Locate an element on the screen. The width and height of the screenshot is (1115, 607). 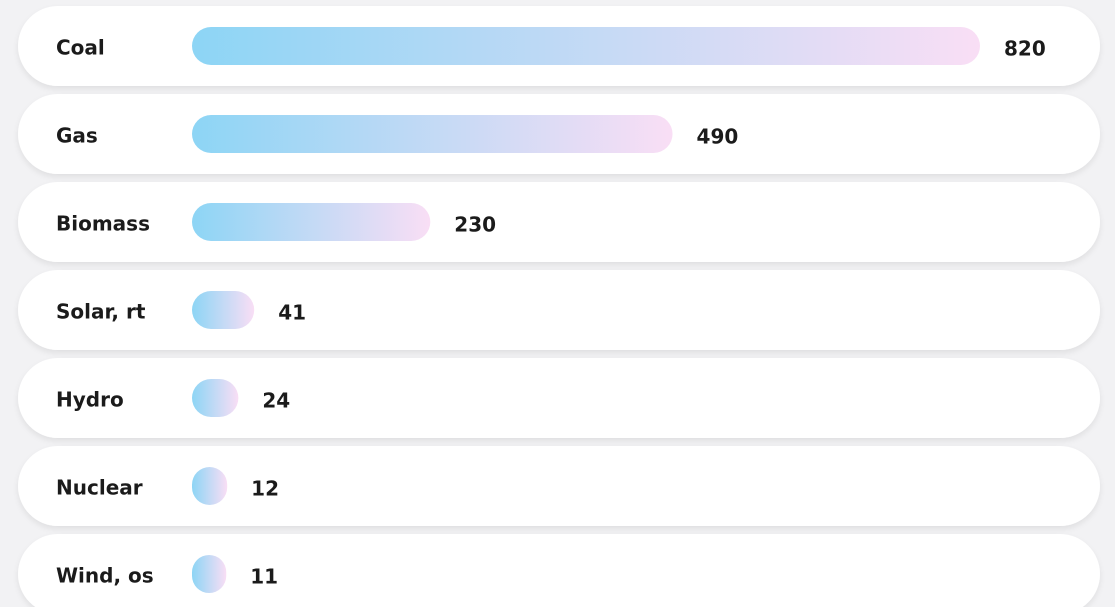
value-label: 490 is located at coordinates (718, 137).